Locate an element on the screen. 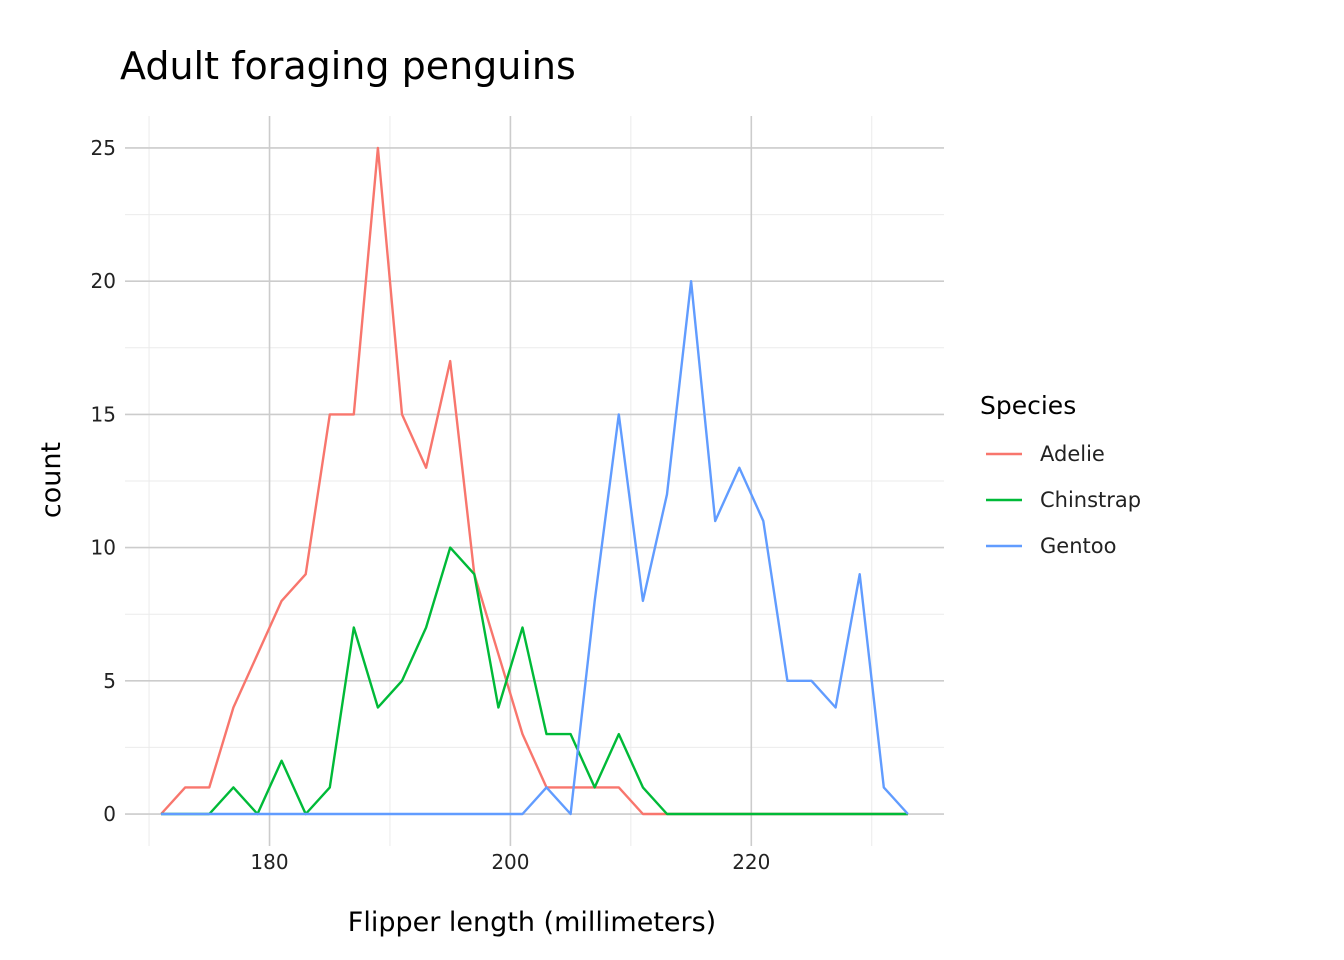  x-tick-label: 220 is located at coordinates (751, 862).